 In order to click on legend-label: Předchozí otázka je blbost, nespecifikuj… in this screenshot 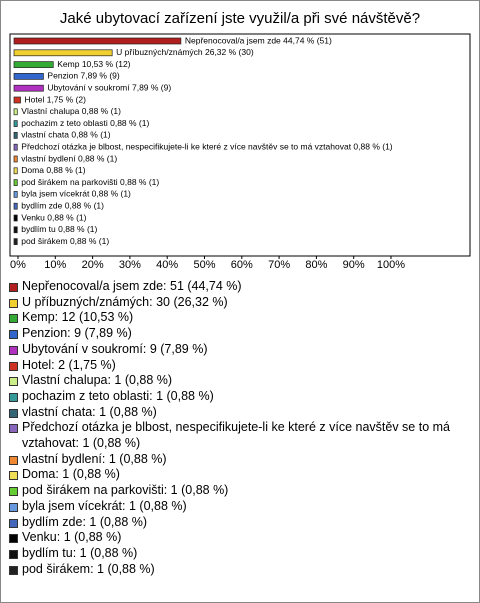, I will do `click(236, 435)`.